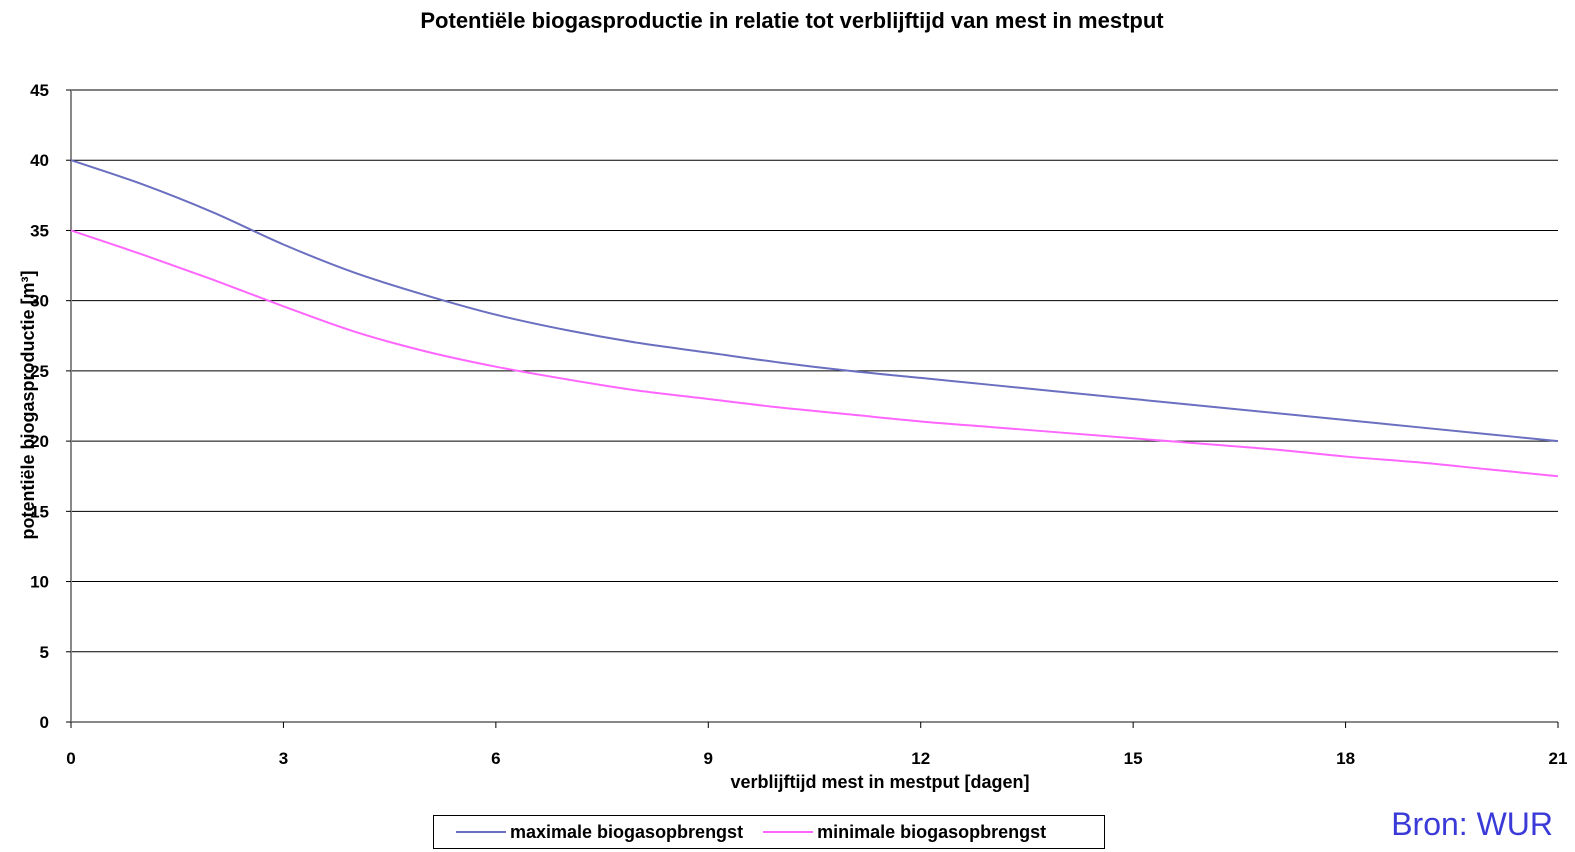  What do you see at coordinates (44, 652) in the screenshot?
I see `y-tick-label: 5` at bounding box center [44, 652].